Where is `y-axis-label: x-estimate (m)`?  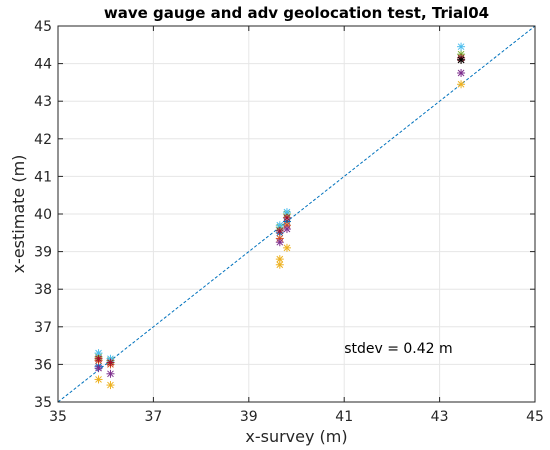 y-axis-label: x-estimate (m) is located at coordinates (18, 214).